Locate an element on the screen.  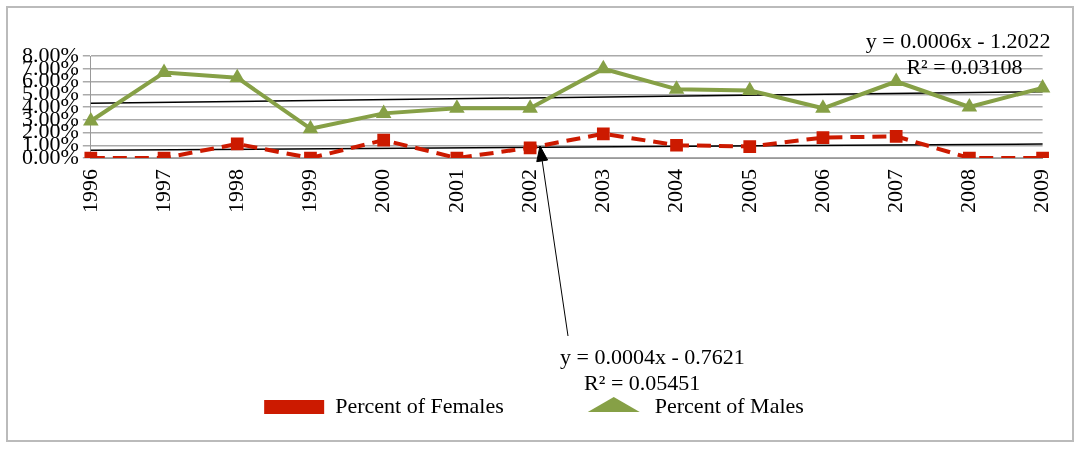
x-tick-label: 1997 is located at coordinates (162, 191).